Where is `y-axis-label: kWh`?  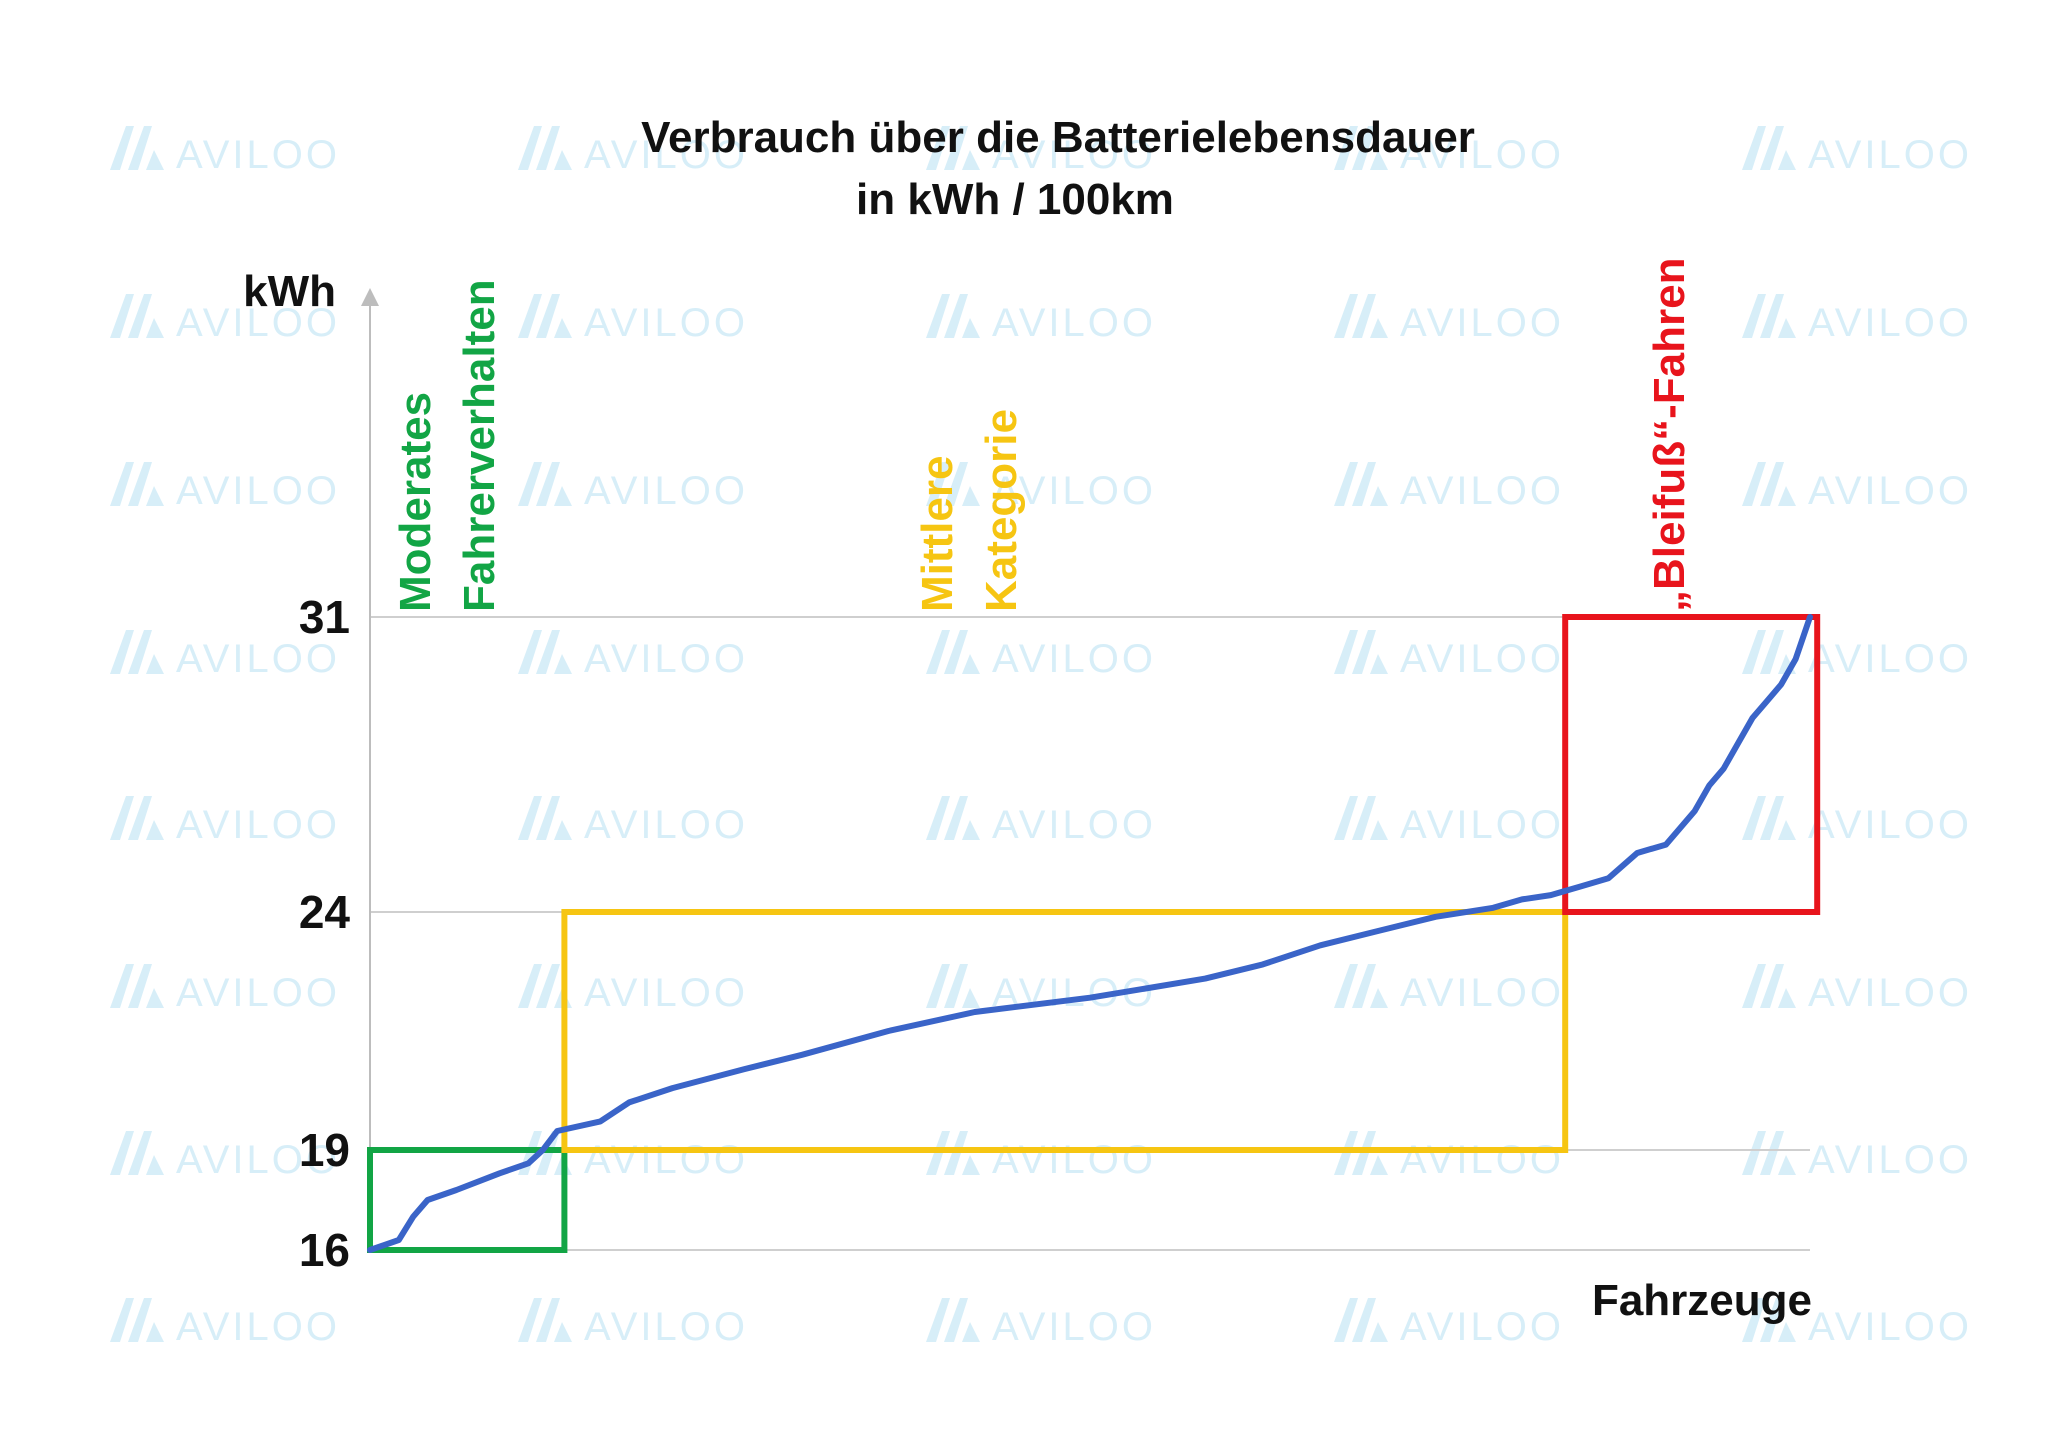
y-axis-label: kWh is located at coordinates (289, 291).